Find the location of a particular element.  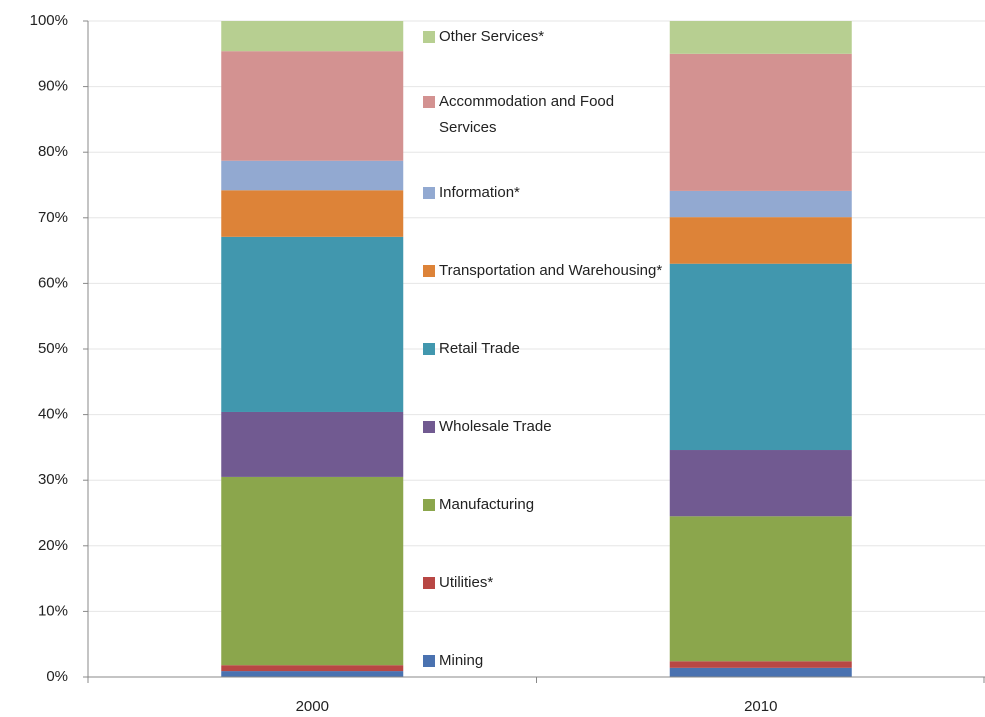

y-tick-label: 80% is located at coordinates (53, 151).